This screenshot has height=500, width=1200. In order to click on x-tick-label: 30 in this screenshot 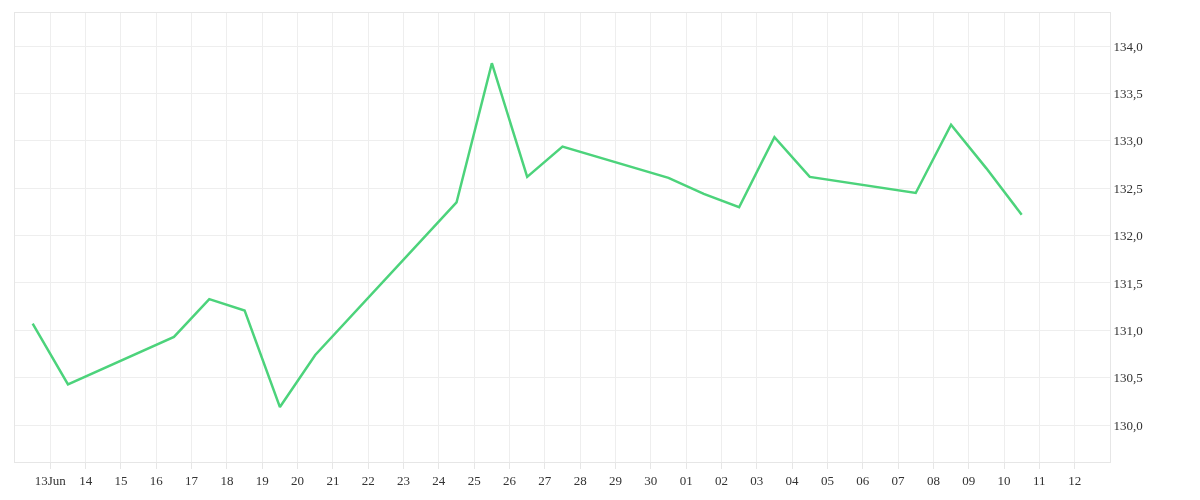, I will do `click(651, 480)`.